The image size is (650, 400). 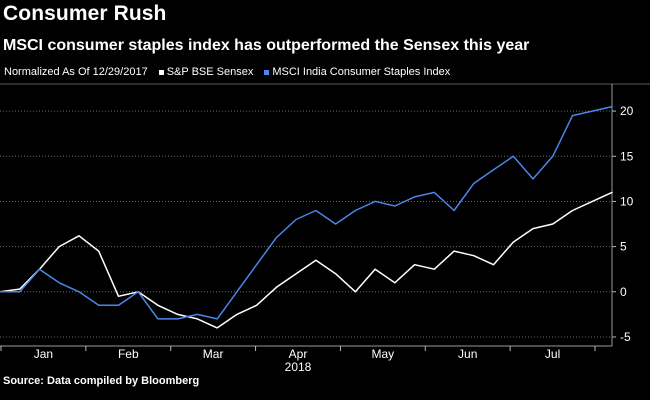 What do you see at coordinates (298, 367) in the screenshot?
I see `x-axis-year-label: 2018` at bounding box center [298, 367].